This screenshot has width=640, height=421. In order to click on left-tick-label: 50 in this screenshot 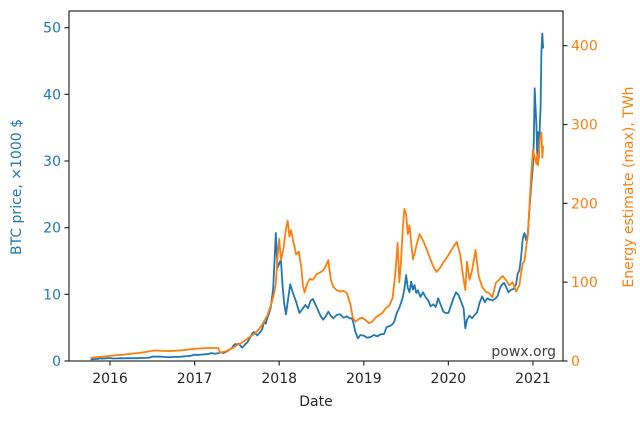, I will do `click(52, 29)`.